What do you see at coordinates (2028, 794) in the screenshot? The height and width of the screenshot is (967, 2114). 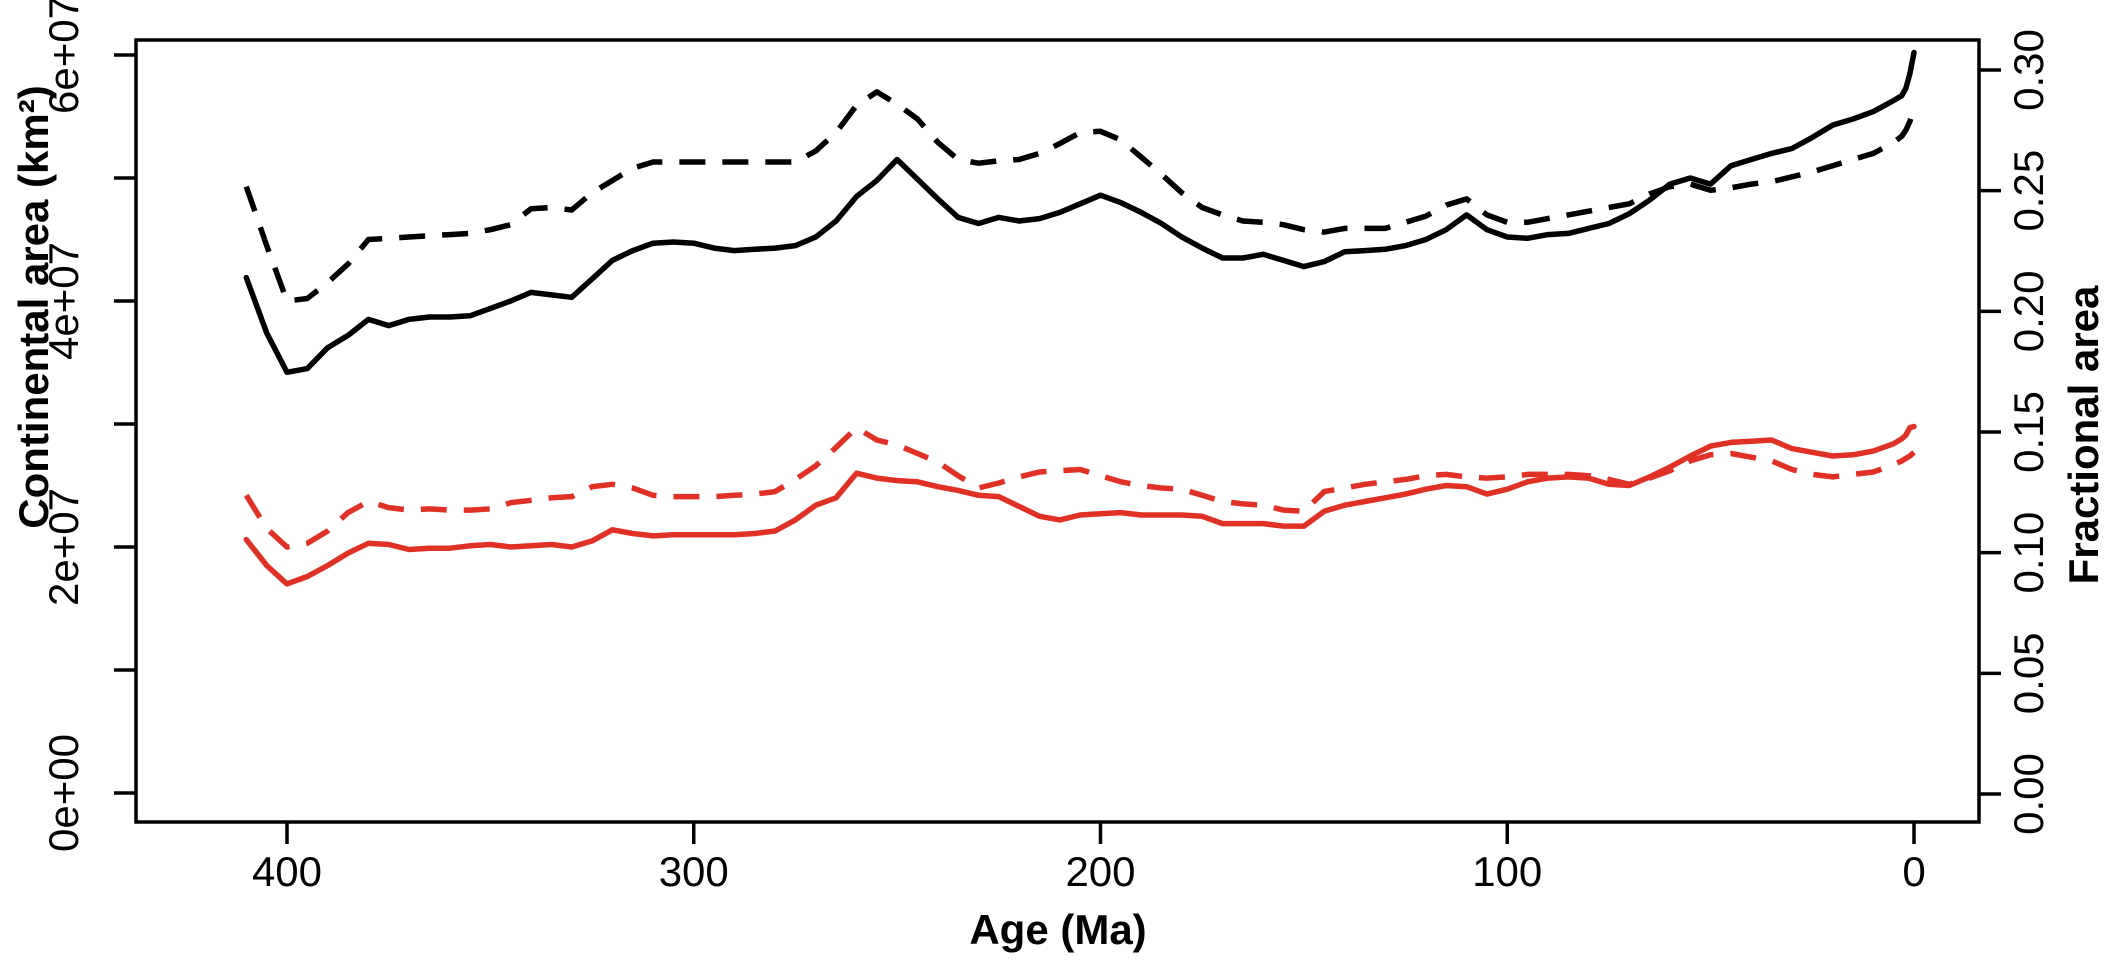 I see `y-right-tick-label: 0.00` at bounding box center [2028, 794].